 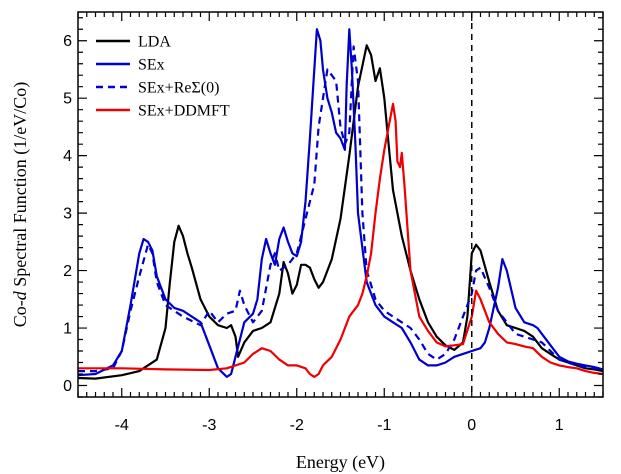 I want to click on legend-label-2: SEx+ReΣ(0), so click(x=178, y=88).